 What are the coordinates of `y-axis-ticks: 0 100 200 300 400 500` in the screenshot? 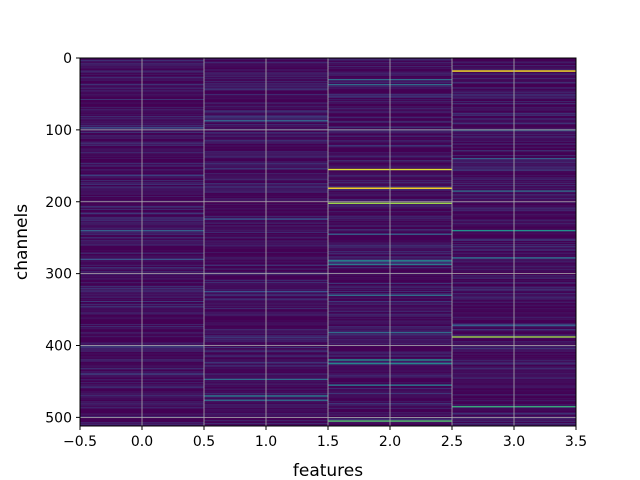 It's located at (62, 238).